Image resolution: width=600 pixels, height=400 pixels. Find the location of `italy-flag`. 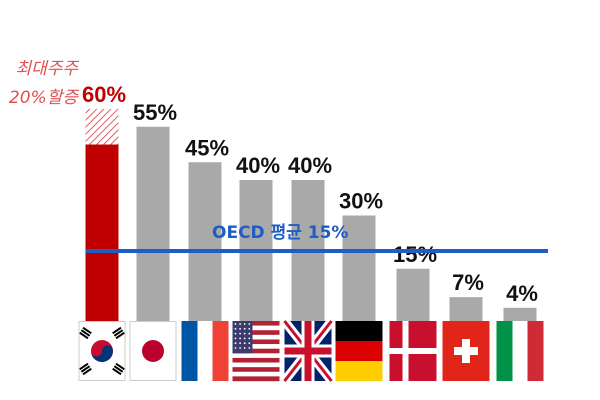

italy-flag is located at coordinates (520, 351).